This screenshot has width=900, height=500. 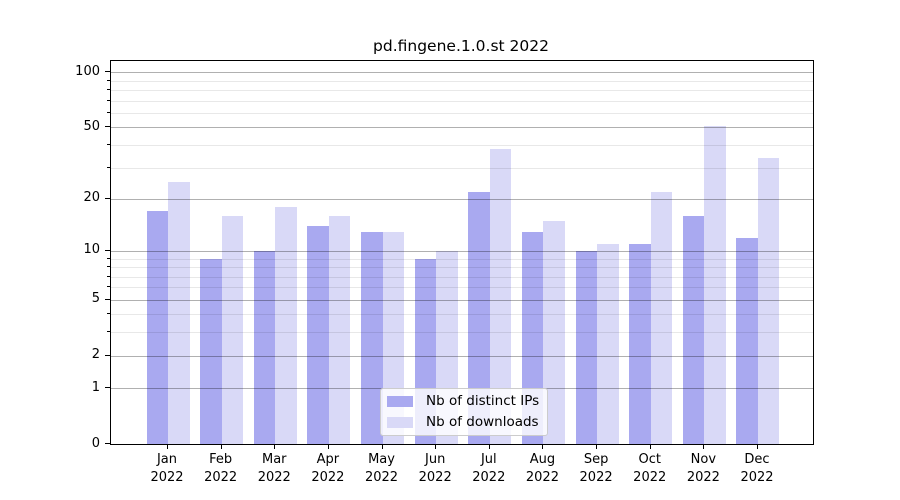 What do you see at coordinates (650, 468) in the screenshot?
I see `x-tick-label-oct: Oct 2022` at bounding box center [650, 468].